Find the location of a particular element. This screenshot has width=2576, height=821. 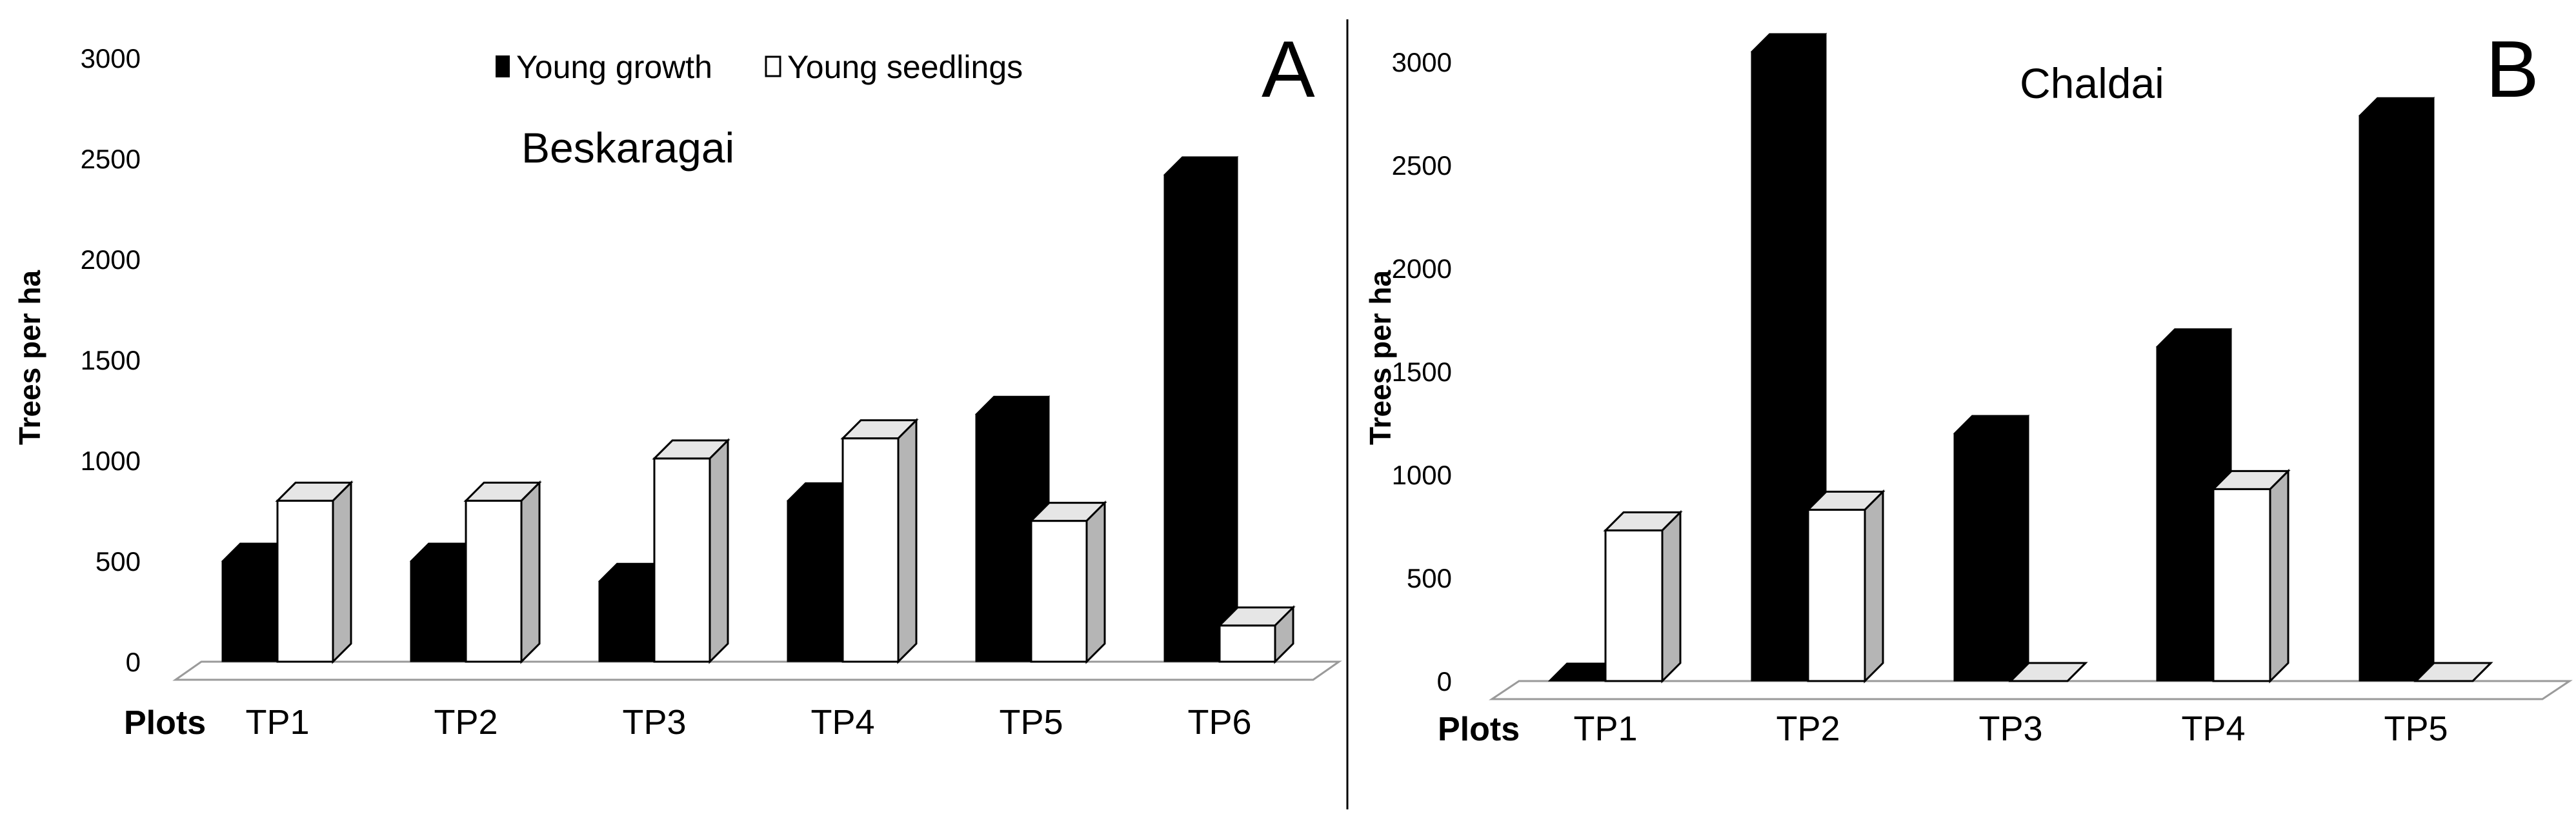

panel-a-bar-young-seedlings-tp3 is located at coordinates (691, 551).